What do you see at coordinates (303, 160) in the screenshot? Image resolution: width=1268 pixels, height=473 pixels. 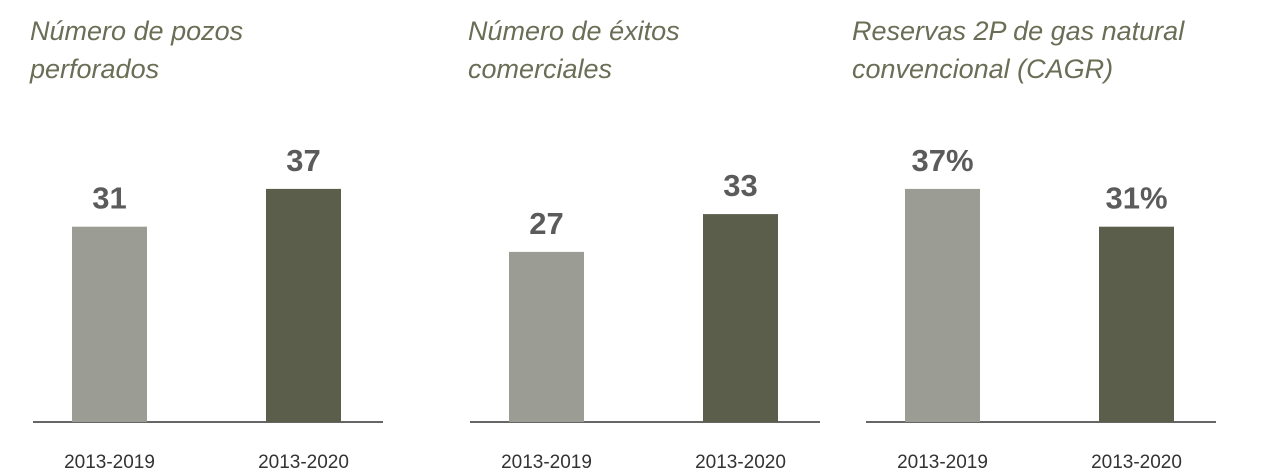 I see `value-label: 37` at bounding box center [303, 160].